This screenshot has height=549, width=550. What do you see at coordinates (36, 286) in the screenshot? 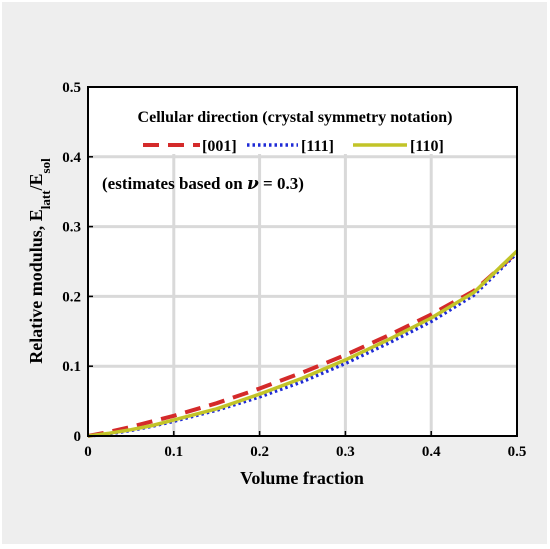
I see `y-label-main: Relative modulus, E` at bounding box center [36, 286].